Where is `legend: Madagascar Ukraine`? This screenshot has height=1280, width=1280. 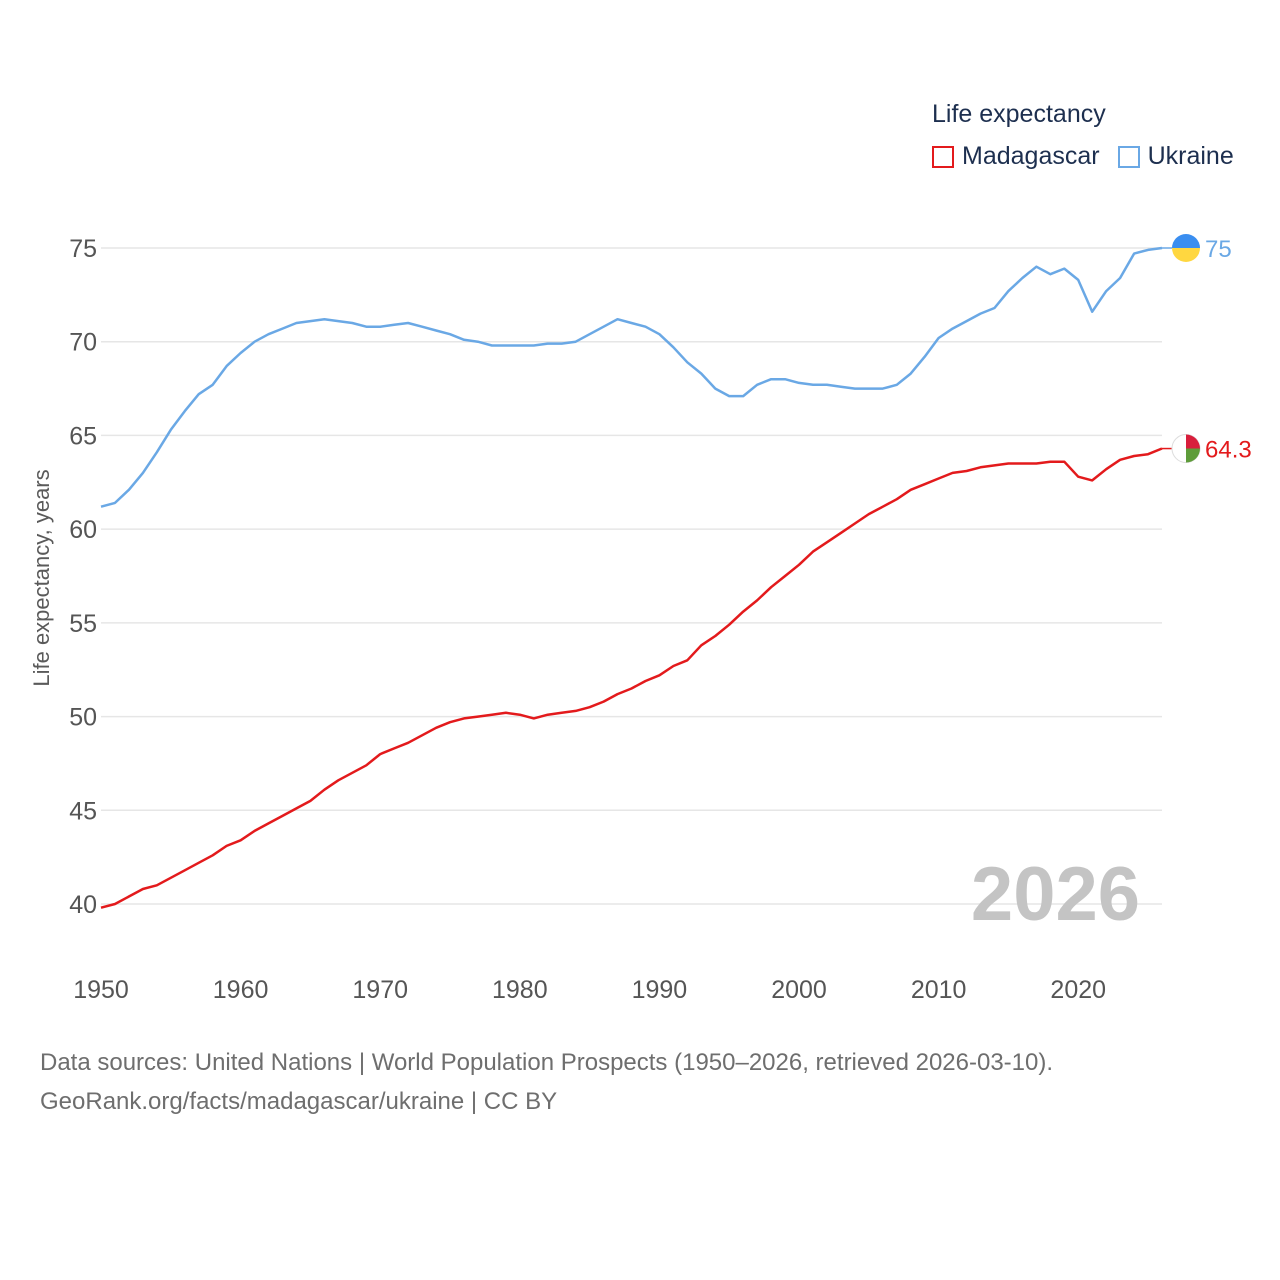 legend: Madagascar Ukraine is located at coordinates (1092, 156).